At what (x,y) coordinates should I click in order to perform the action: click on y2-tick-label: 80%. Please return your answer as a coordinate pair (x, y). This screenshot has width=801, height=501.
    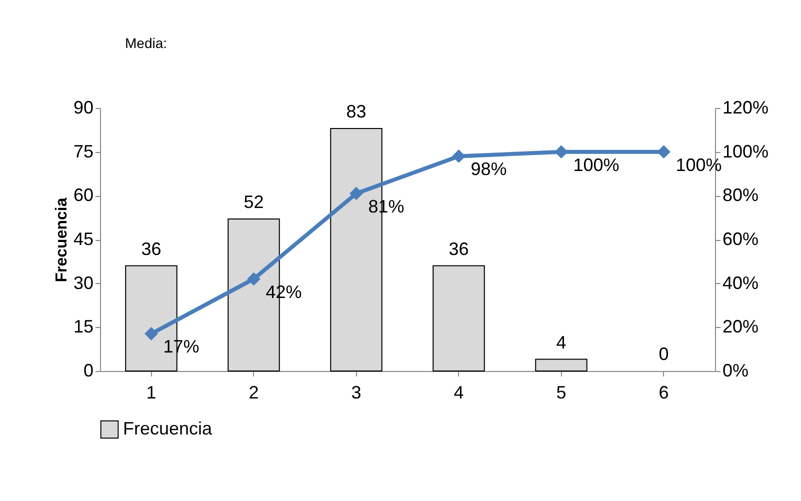
    Looking at the image, I should click on (740, 195).